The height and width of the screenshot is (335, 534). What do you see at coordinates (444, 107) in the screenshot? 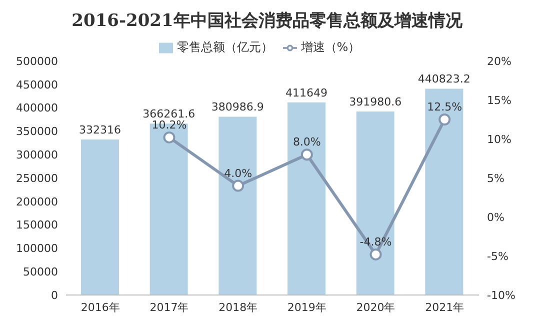
I see `data-label: 12.5%` at bounding box center [444, 107].